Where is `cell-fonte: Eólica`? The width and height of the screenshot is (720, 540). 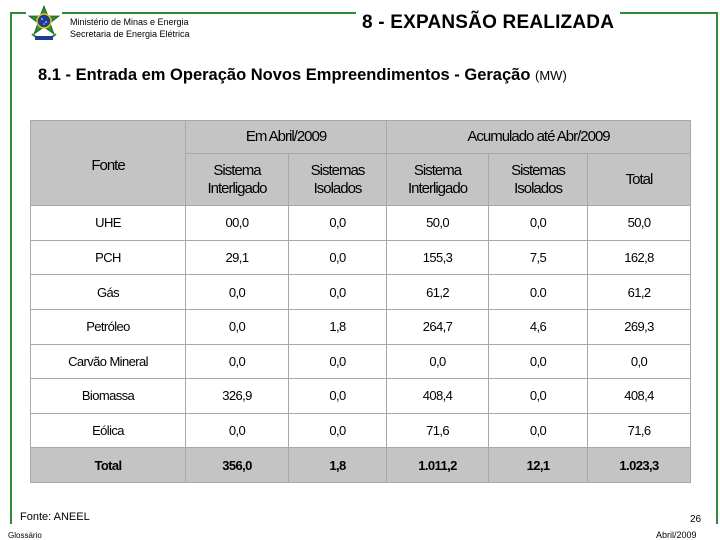 cell-fonte: Eólica is located at coordinates (108, 430).